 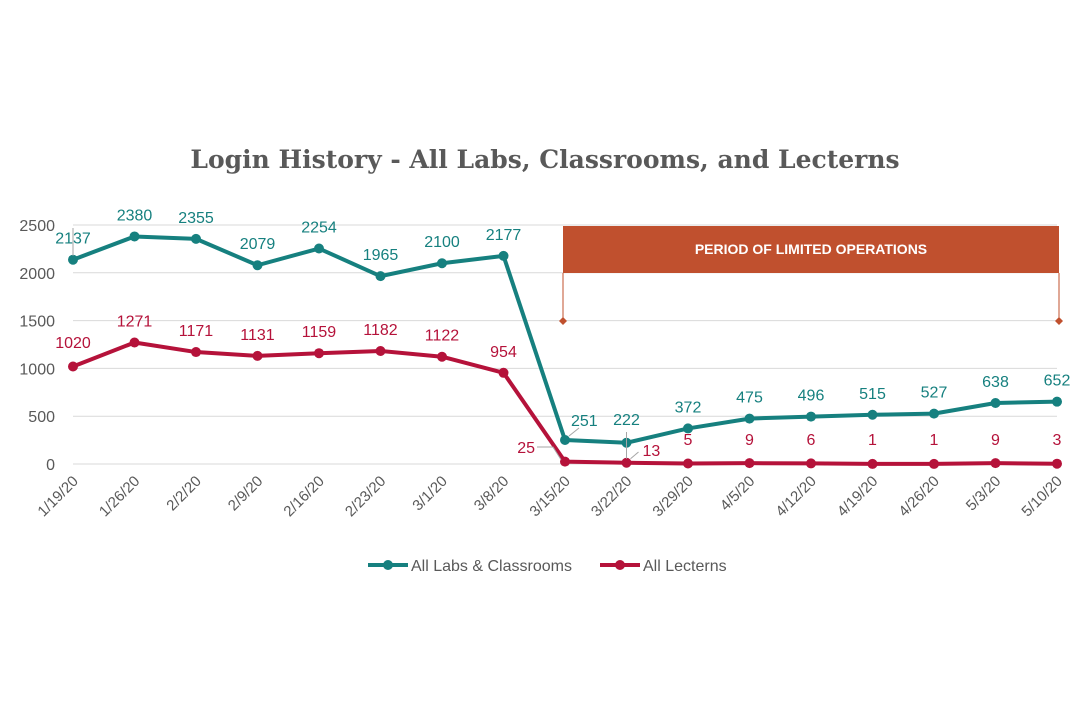 I want to click on x-tick-label: 1/19/20, so click(x=57, y=496).